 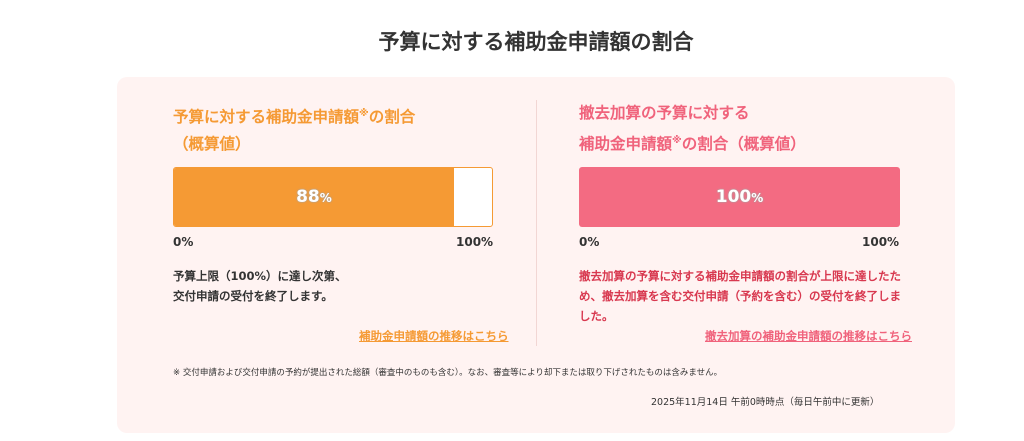 I want to click on left-history-link: 補助金申請額の推移はこちら, so click(x=434, y=336).